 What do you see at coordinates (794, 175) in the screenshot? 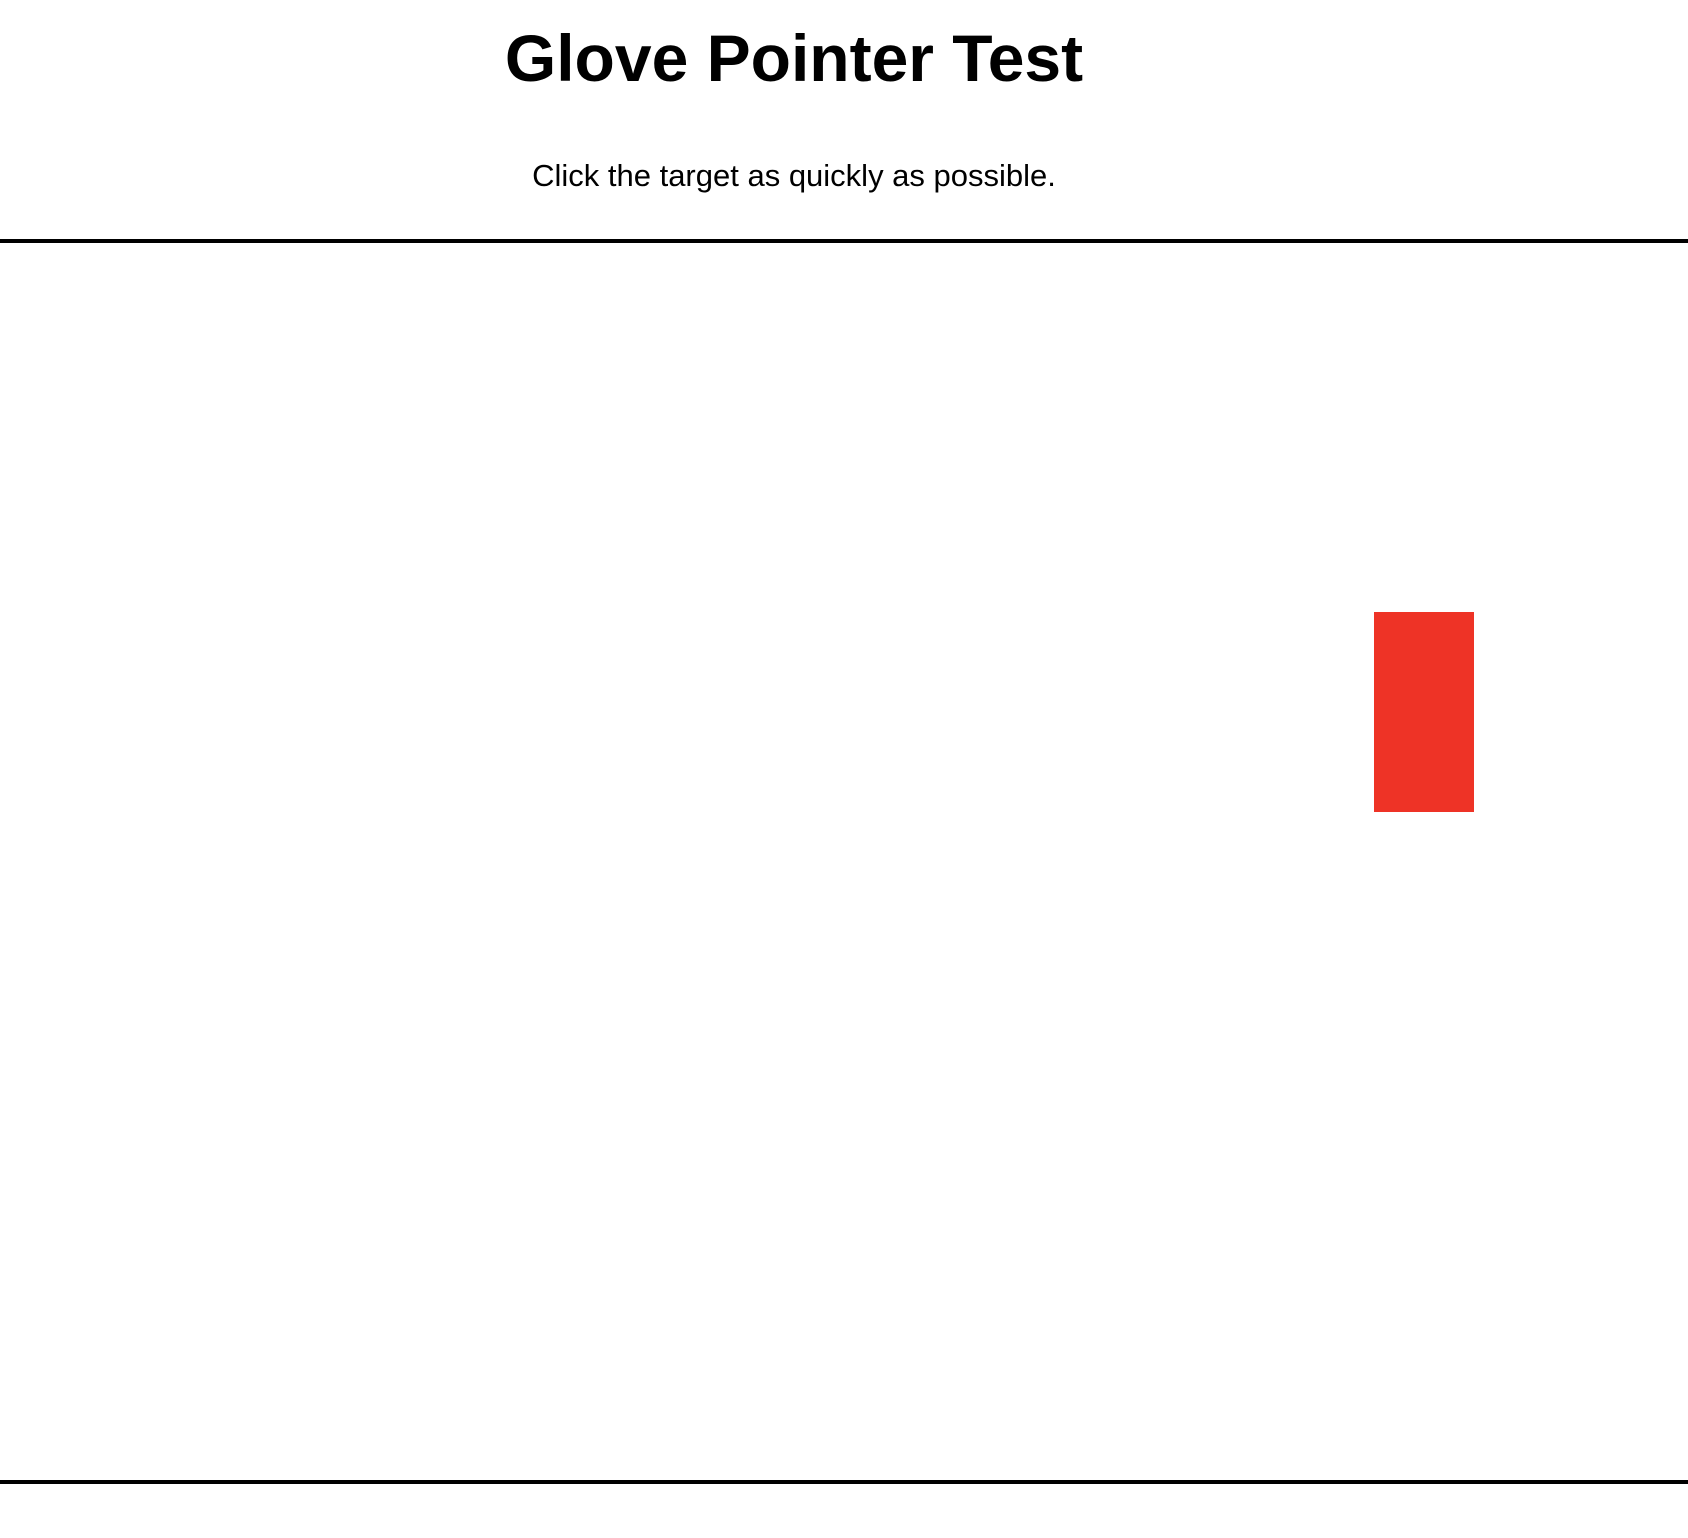
I see `instructions-text: Click the target as quickly as possible.` at bounding box center [794, 175].